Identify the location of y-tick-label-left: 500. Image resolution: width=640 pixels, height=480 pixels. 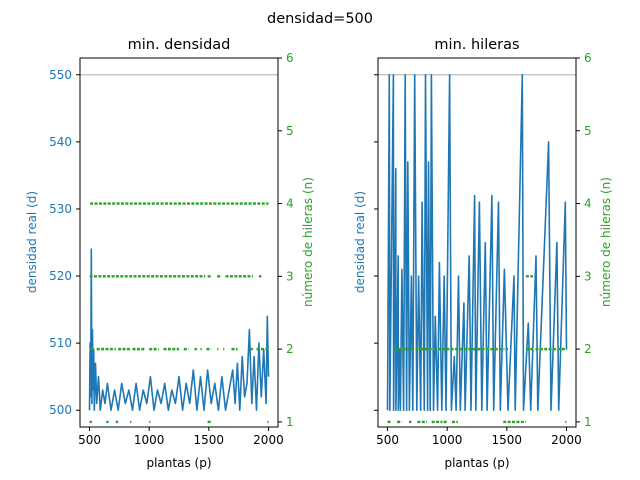
(60, 410).